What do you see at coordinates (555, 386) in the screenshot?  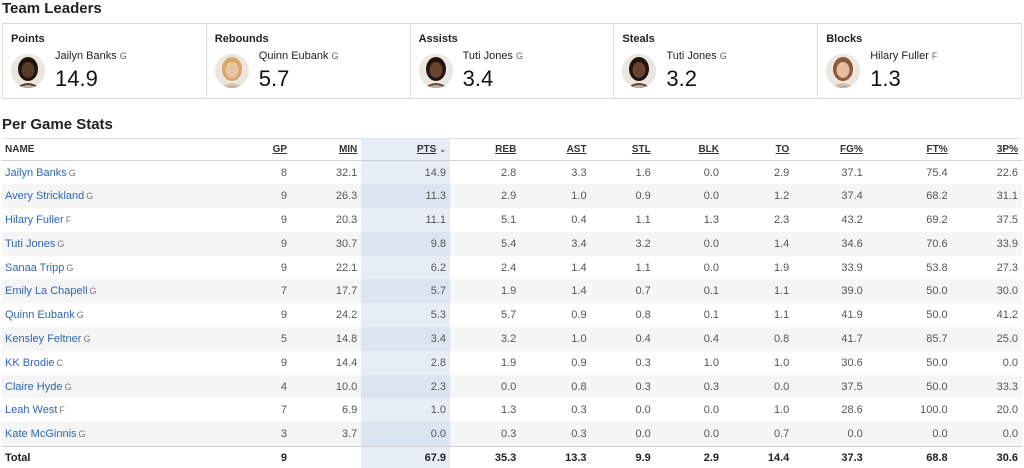 I see `stat-cell-ast: 0.8` at bounding box center [555, 386].